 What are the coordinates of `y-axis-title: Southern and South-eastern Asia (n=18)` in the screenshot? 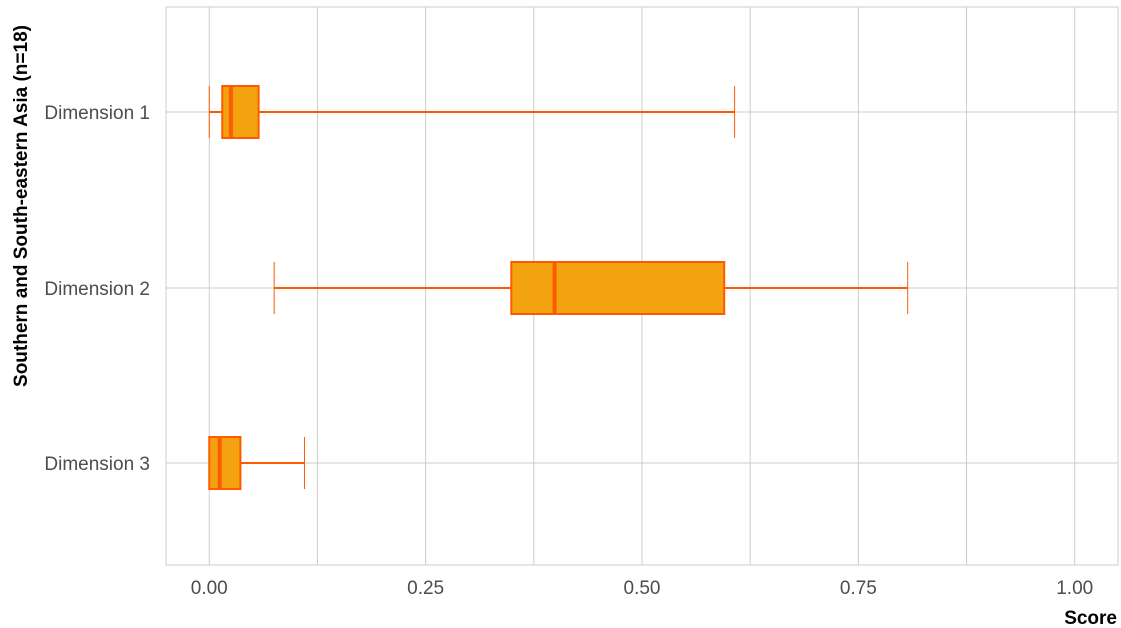 It's located at (21, 206).